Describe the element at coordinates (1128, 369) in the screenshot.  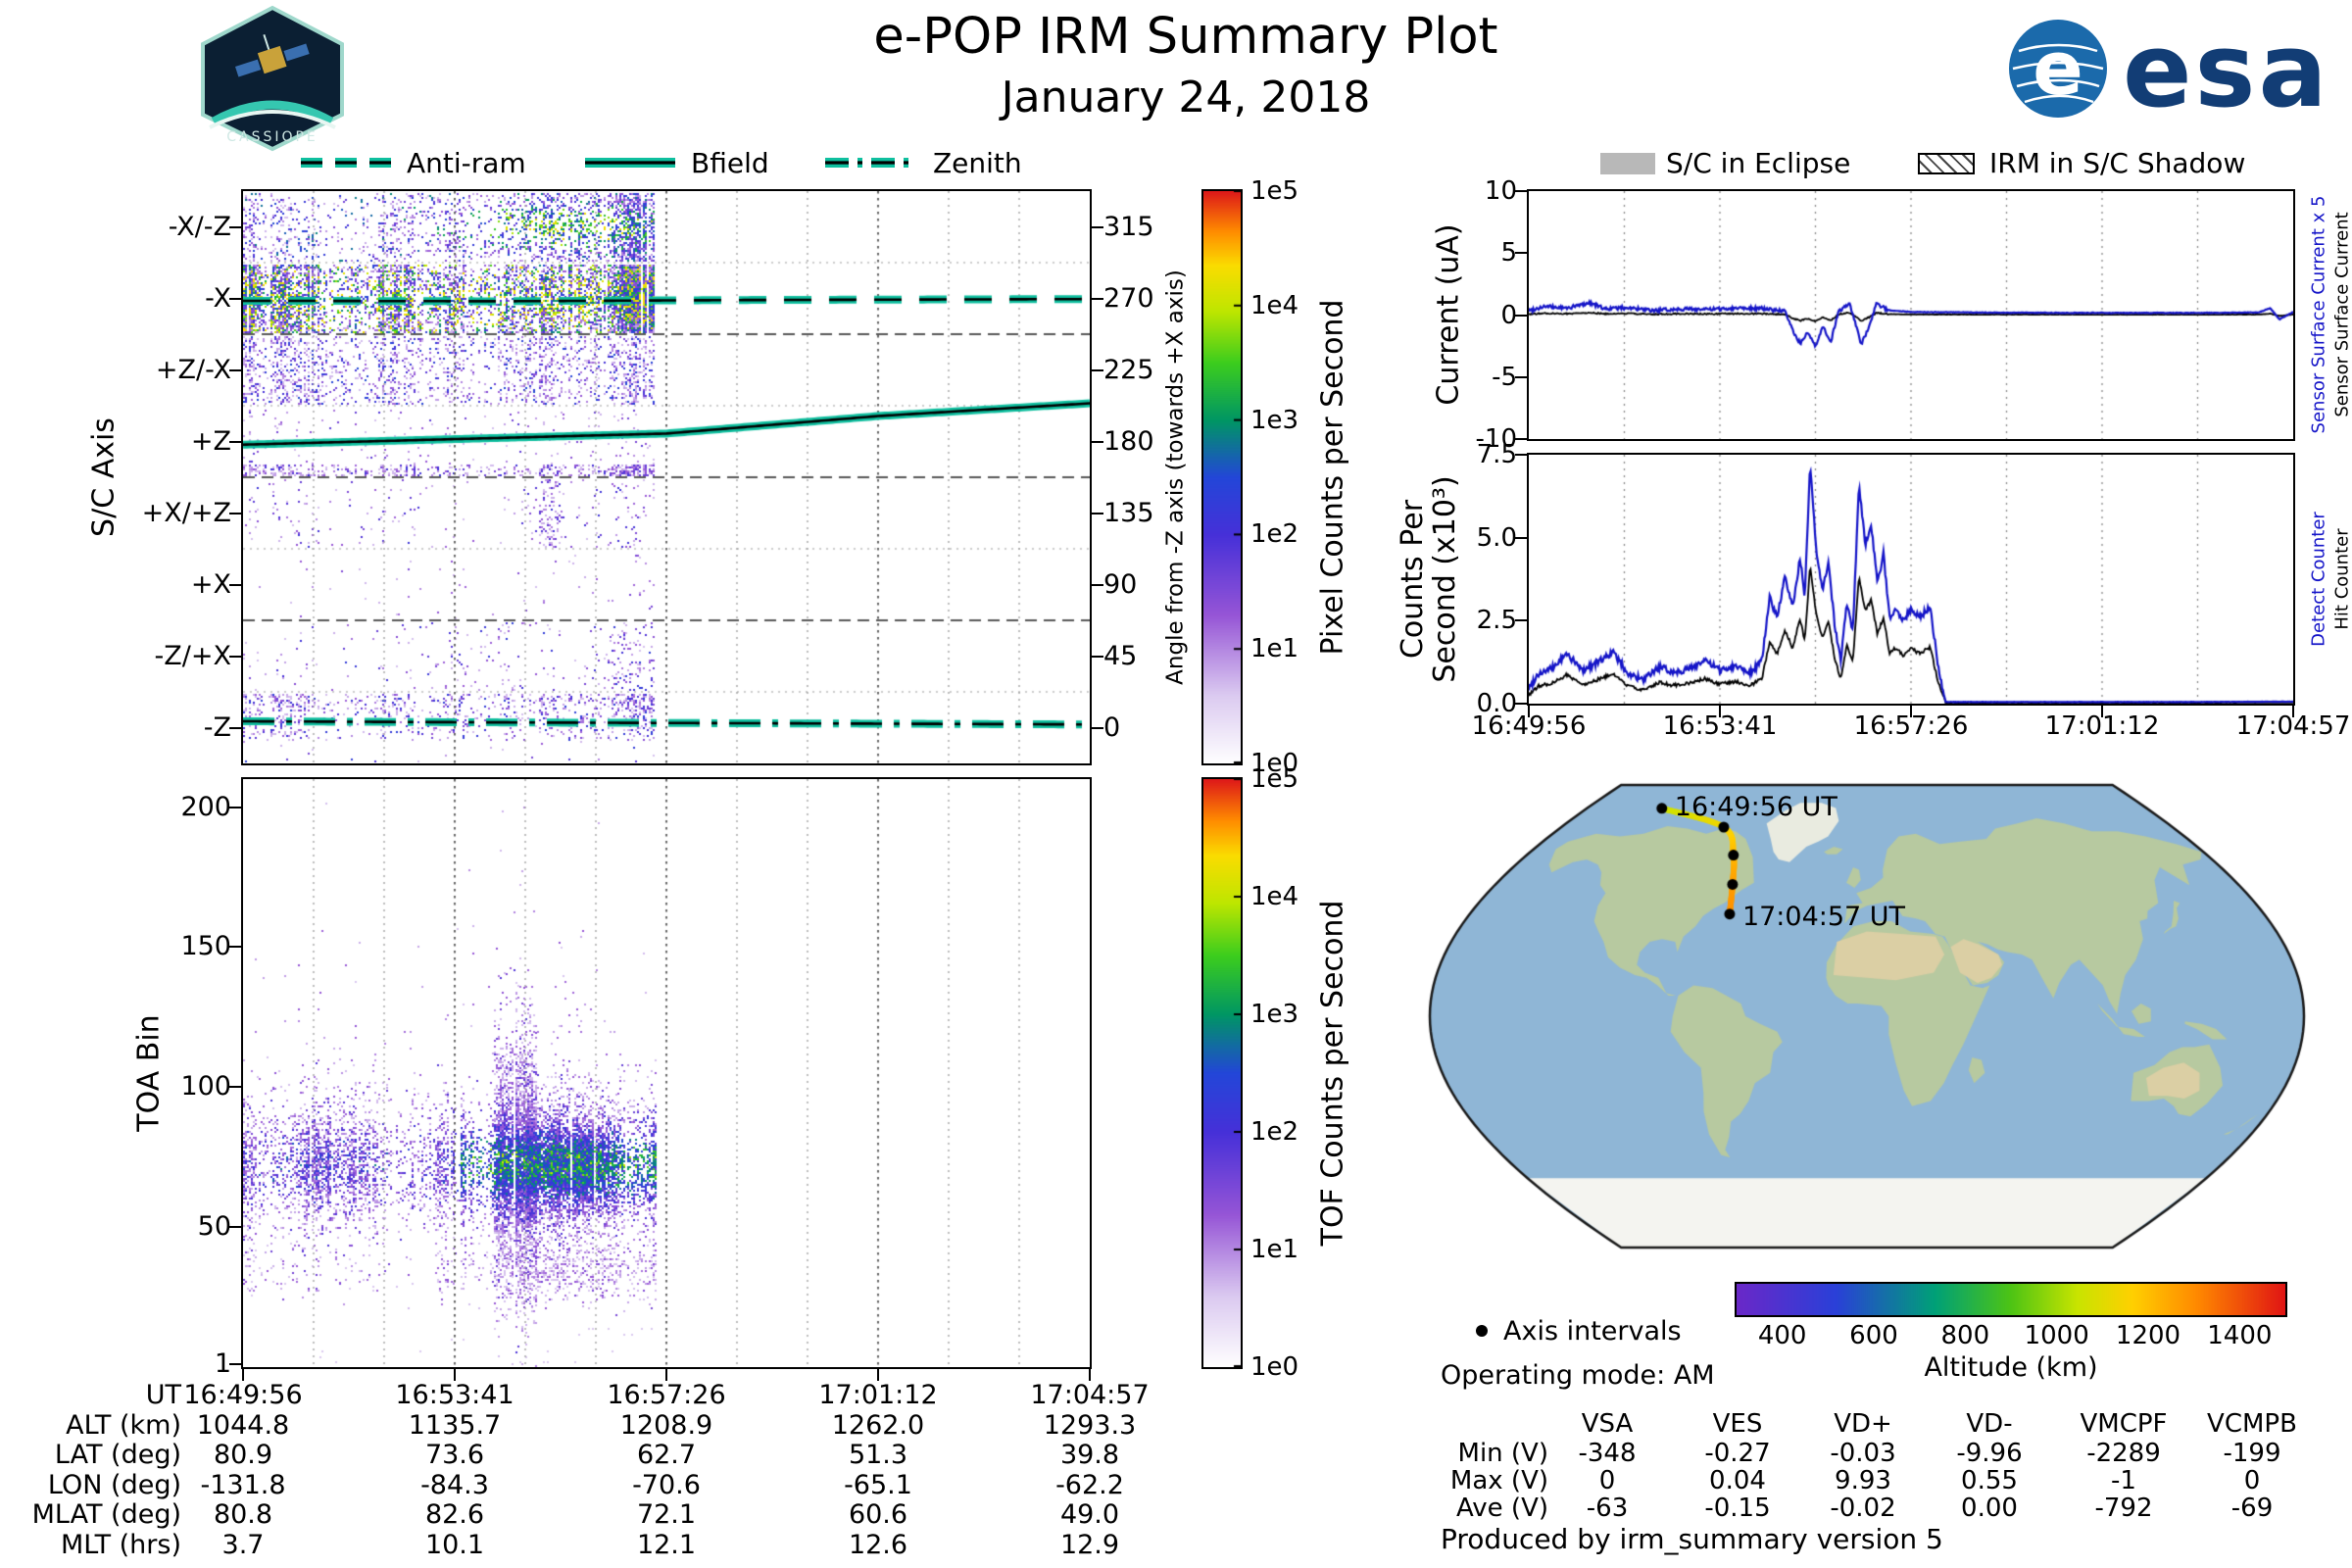
I see `angle-tick-label: 225` at that location.